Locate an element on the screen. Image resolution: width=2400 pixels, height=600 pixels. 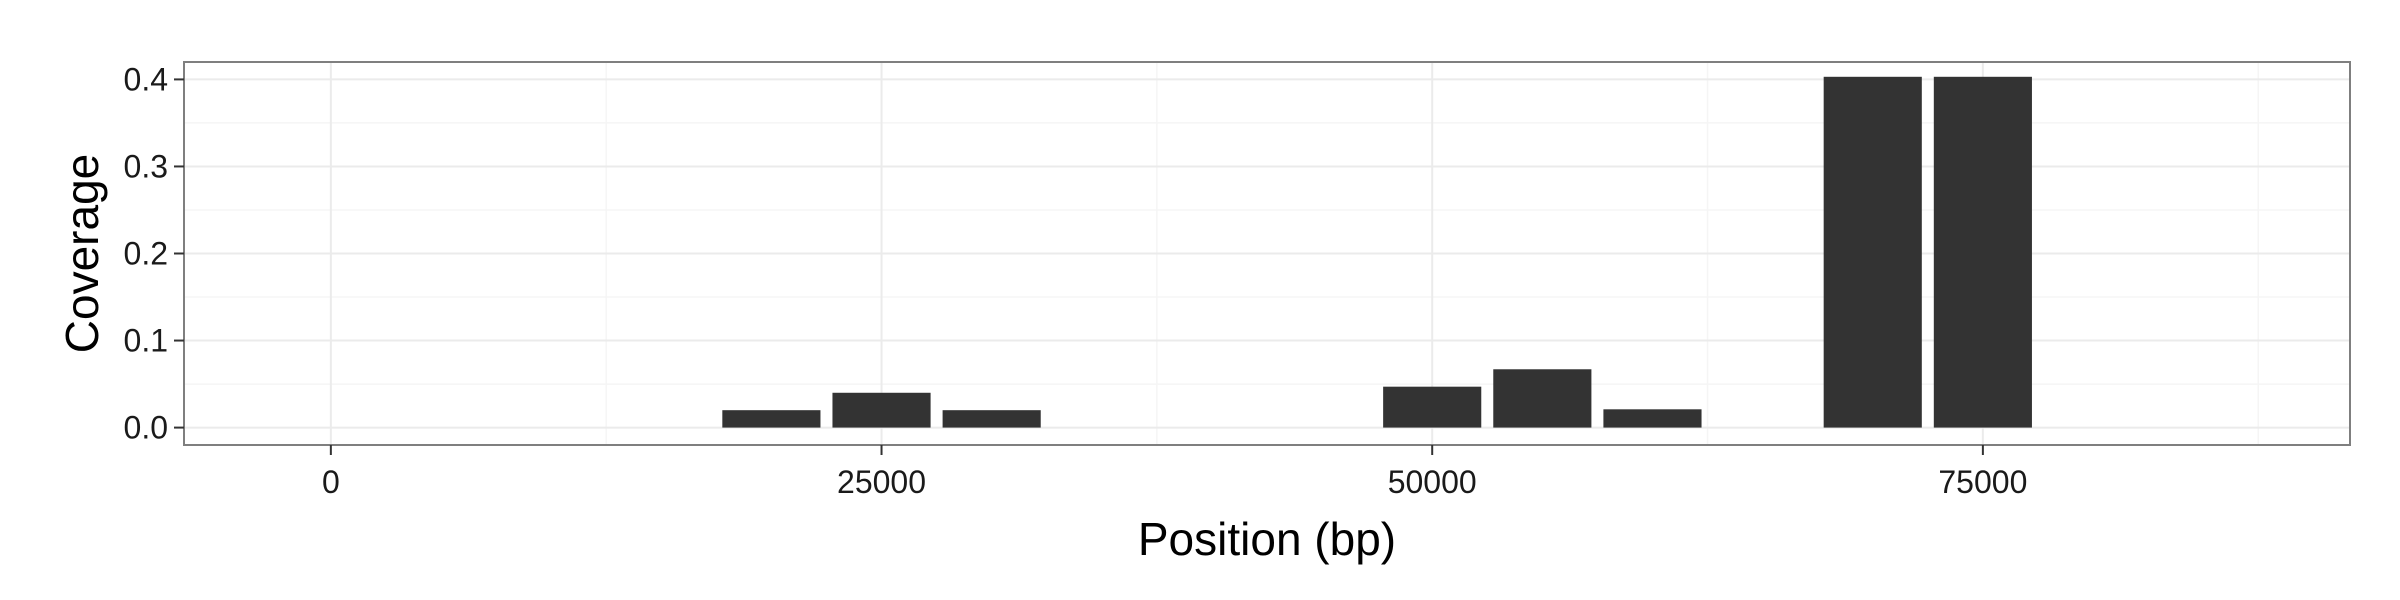
x-tick-label: 75000 is located at coordinates (1982, 482).